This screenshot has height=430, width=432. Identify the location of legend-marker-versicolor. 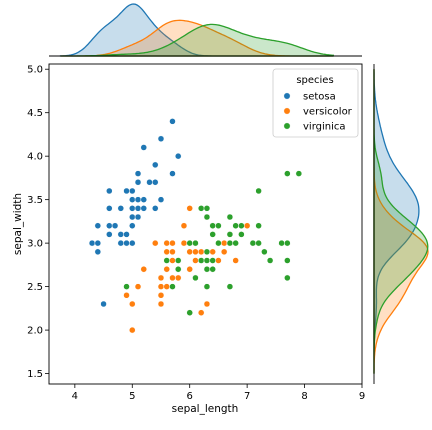
(287, 111).